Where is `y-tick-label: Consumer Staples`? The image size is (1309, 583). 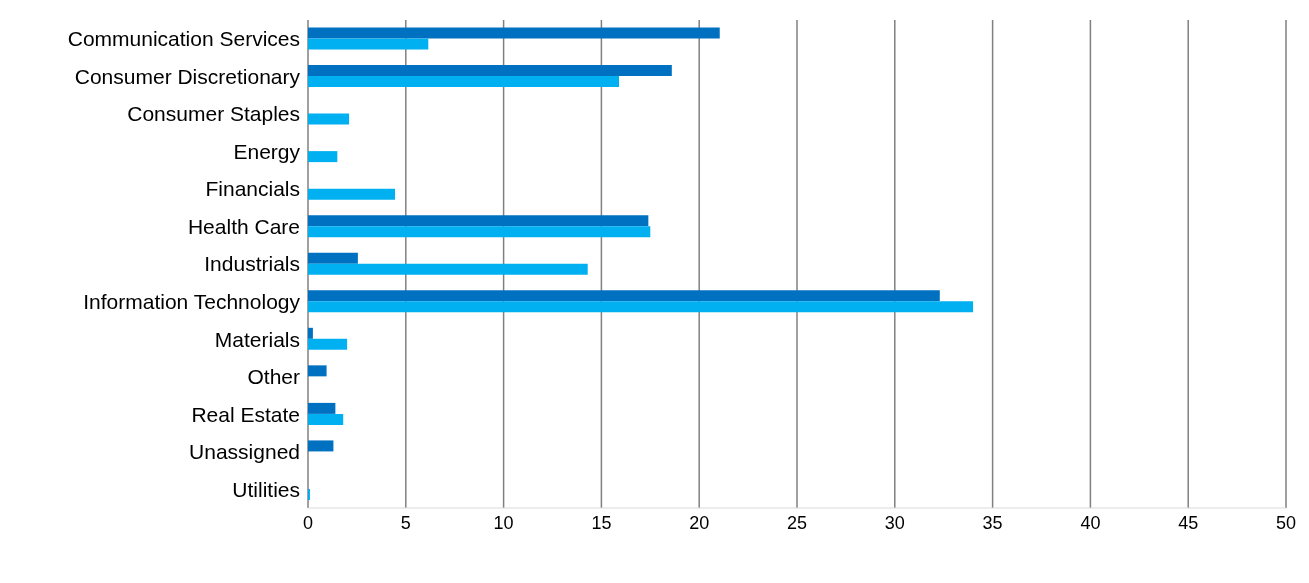 y-tick-label: Consumer Staples is located at coordinates (213, 114).